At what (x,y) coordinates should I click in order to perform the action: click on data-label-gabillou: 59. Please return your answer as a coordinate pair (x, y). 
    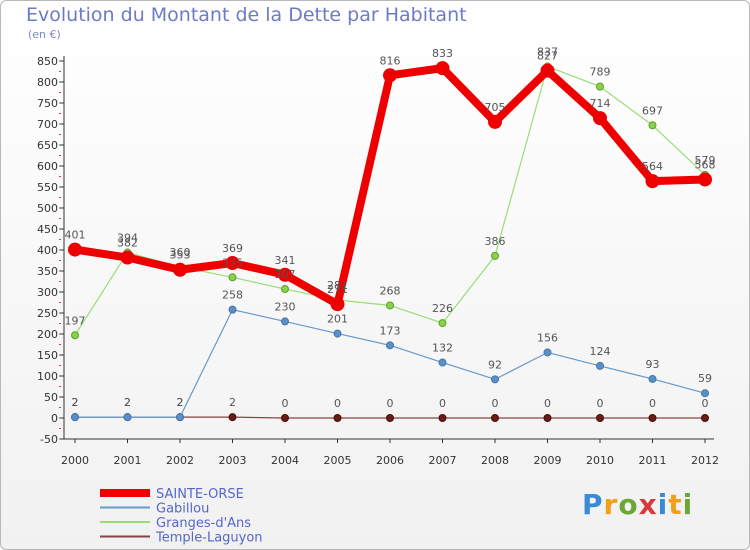
    Looking at the image, I should click on (705, 378).